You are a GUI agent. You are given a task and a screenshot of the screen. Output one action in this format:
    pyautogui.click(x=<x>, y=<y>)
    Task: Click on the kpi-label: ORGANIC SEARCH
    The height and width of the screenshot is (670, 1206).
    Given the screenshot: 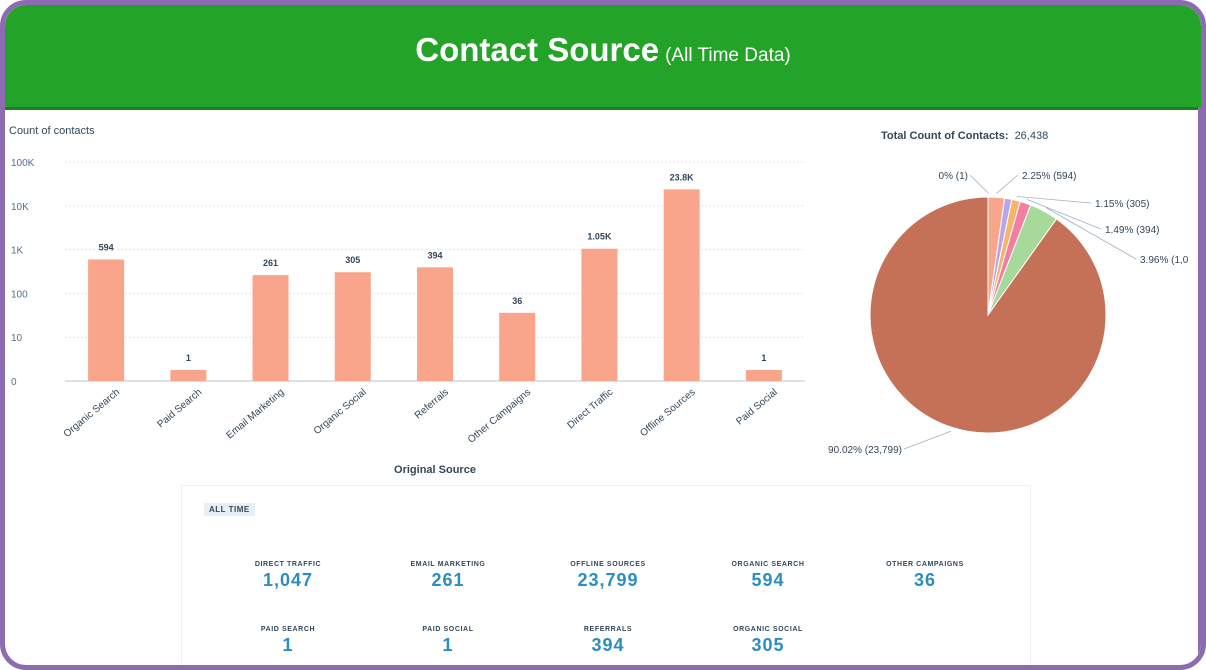 What is the action you would take?
    pyautogui.click(x=768, y=564)
    